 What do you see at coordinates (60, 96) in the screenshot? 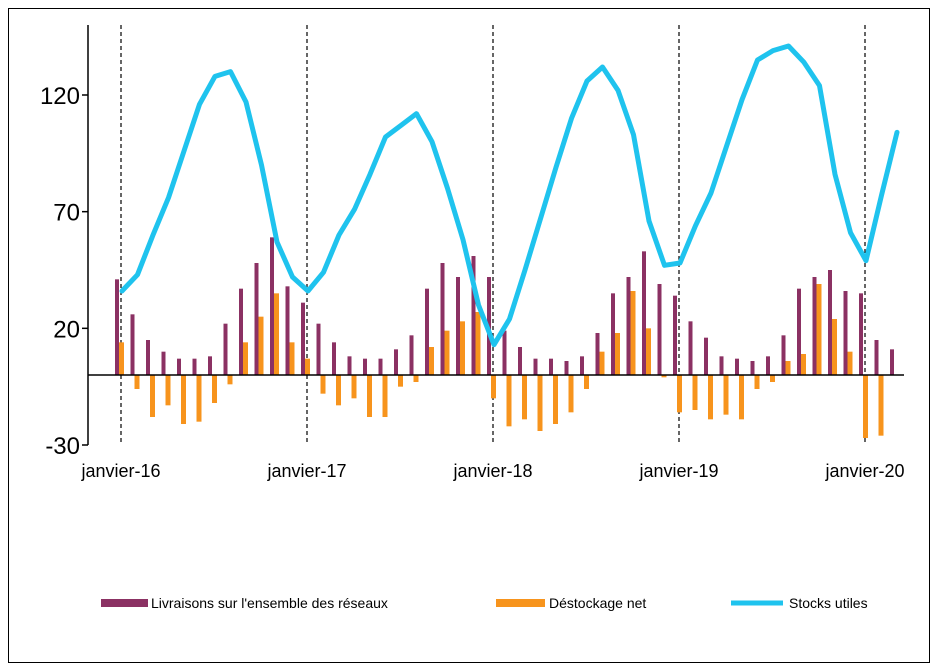
I see `y-tick-label: 120` at bounding box center [60, 96].